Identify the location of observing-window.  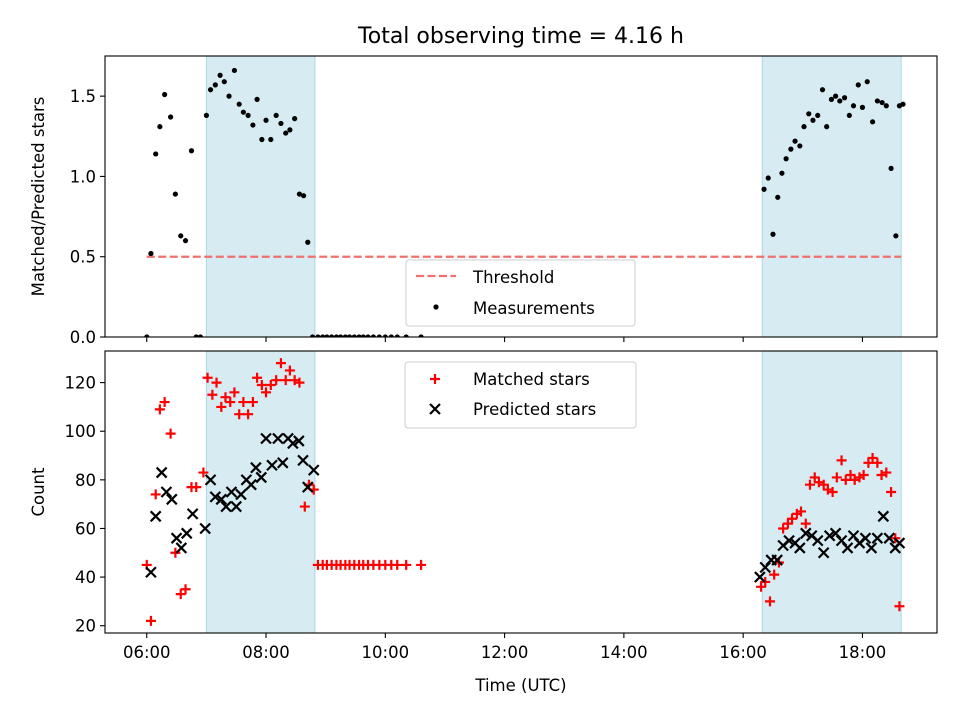
(260, 492).